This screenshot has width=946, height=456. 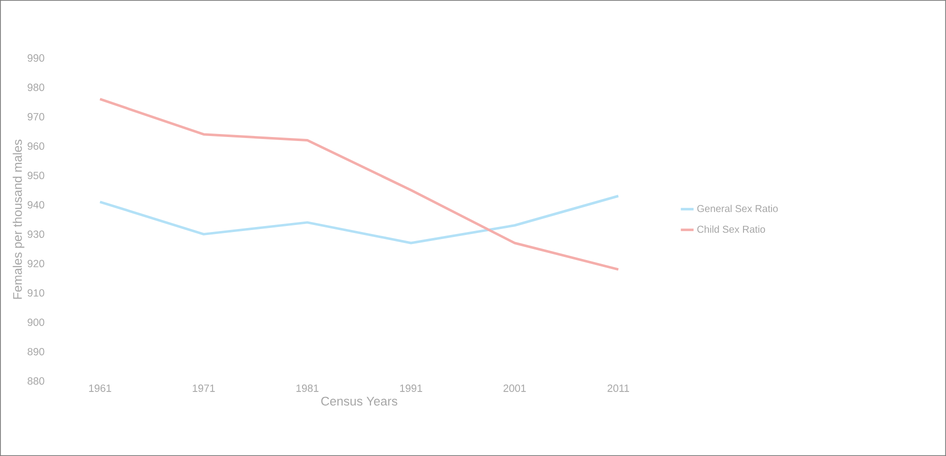 What do you see at coordinates (307, 388) in the screenshot?
I see `x-tick-label: 1981` at bounding box center [307, 388].